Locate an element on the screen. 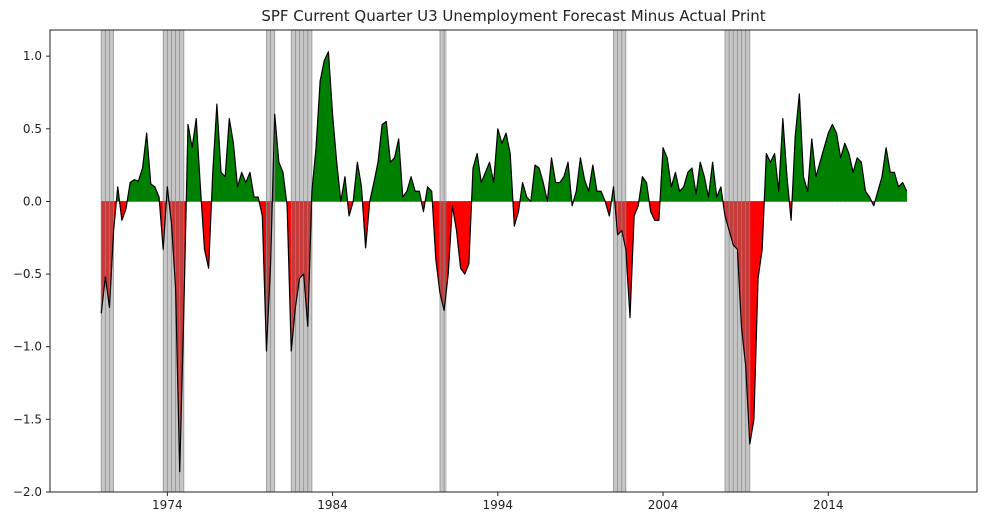 The height and width of the screenshot is (524, 990). y-tick-label: −1.0 is located at coordinates (27, 347).